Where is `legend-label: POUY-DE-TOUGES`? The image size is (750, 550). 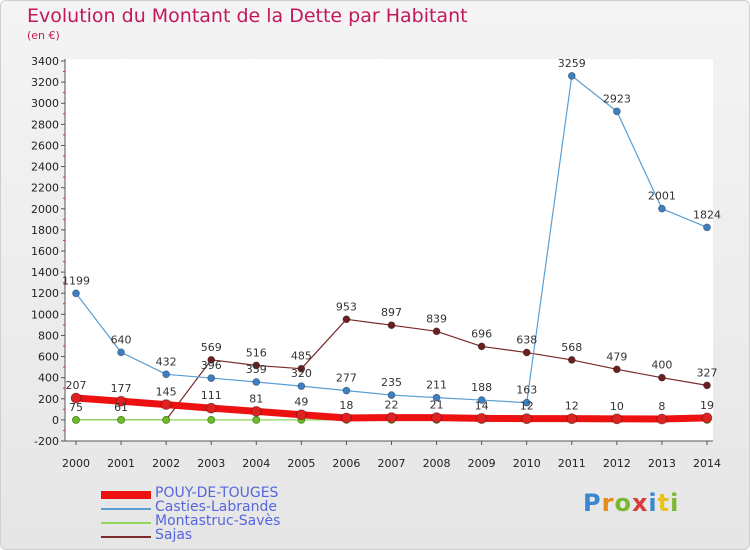
legend-label: POUY-DE-TOUGES is located at coordinates (217, 493).